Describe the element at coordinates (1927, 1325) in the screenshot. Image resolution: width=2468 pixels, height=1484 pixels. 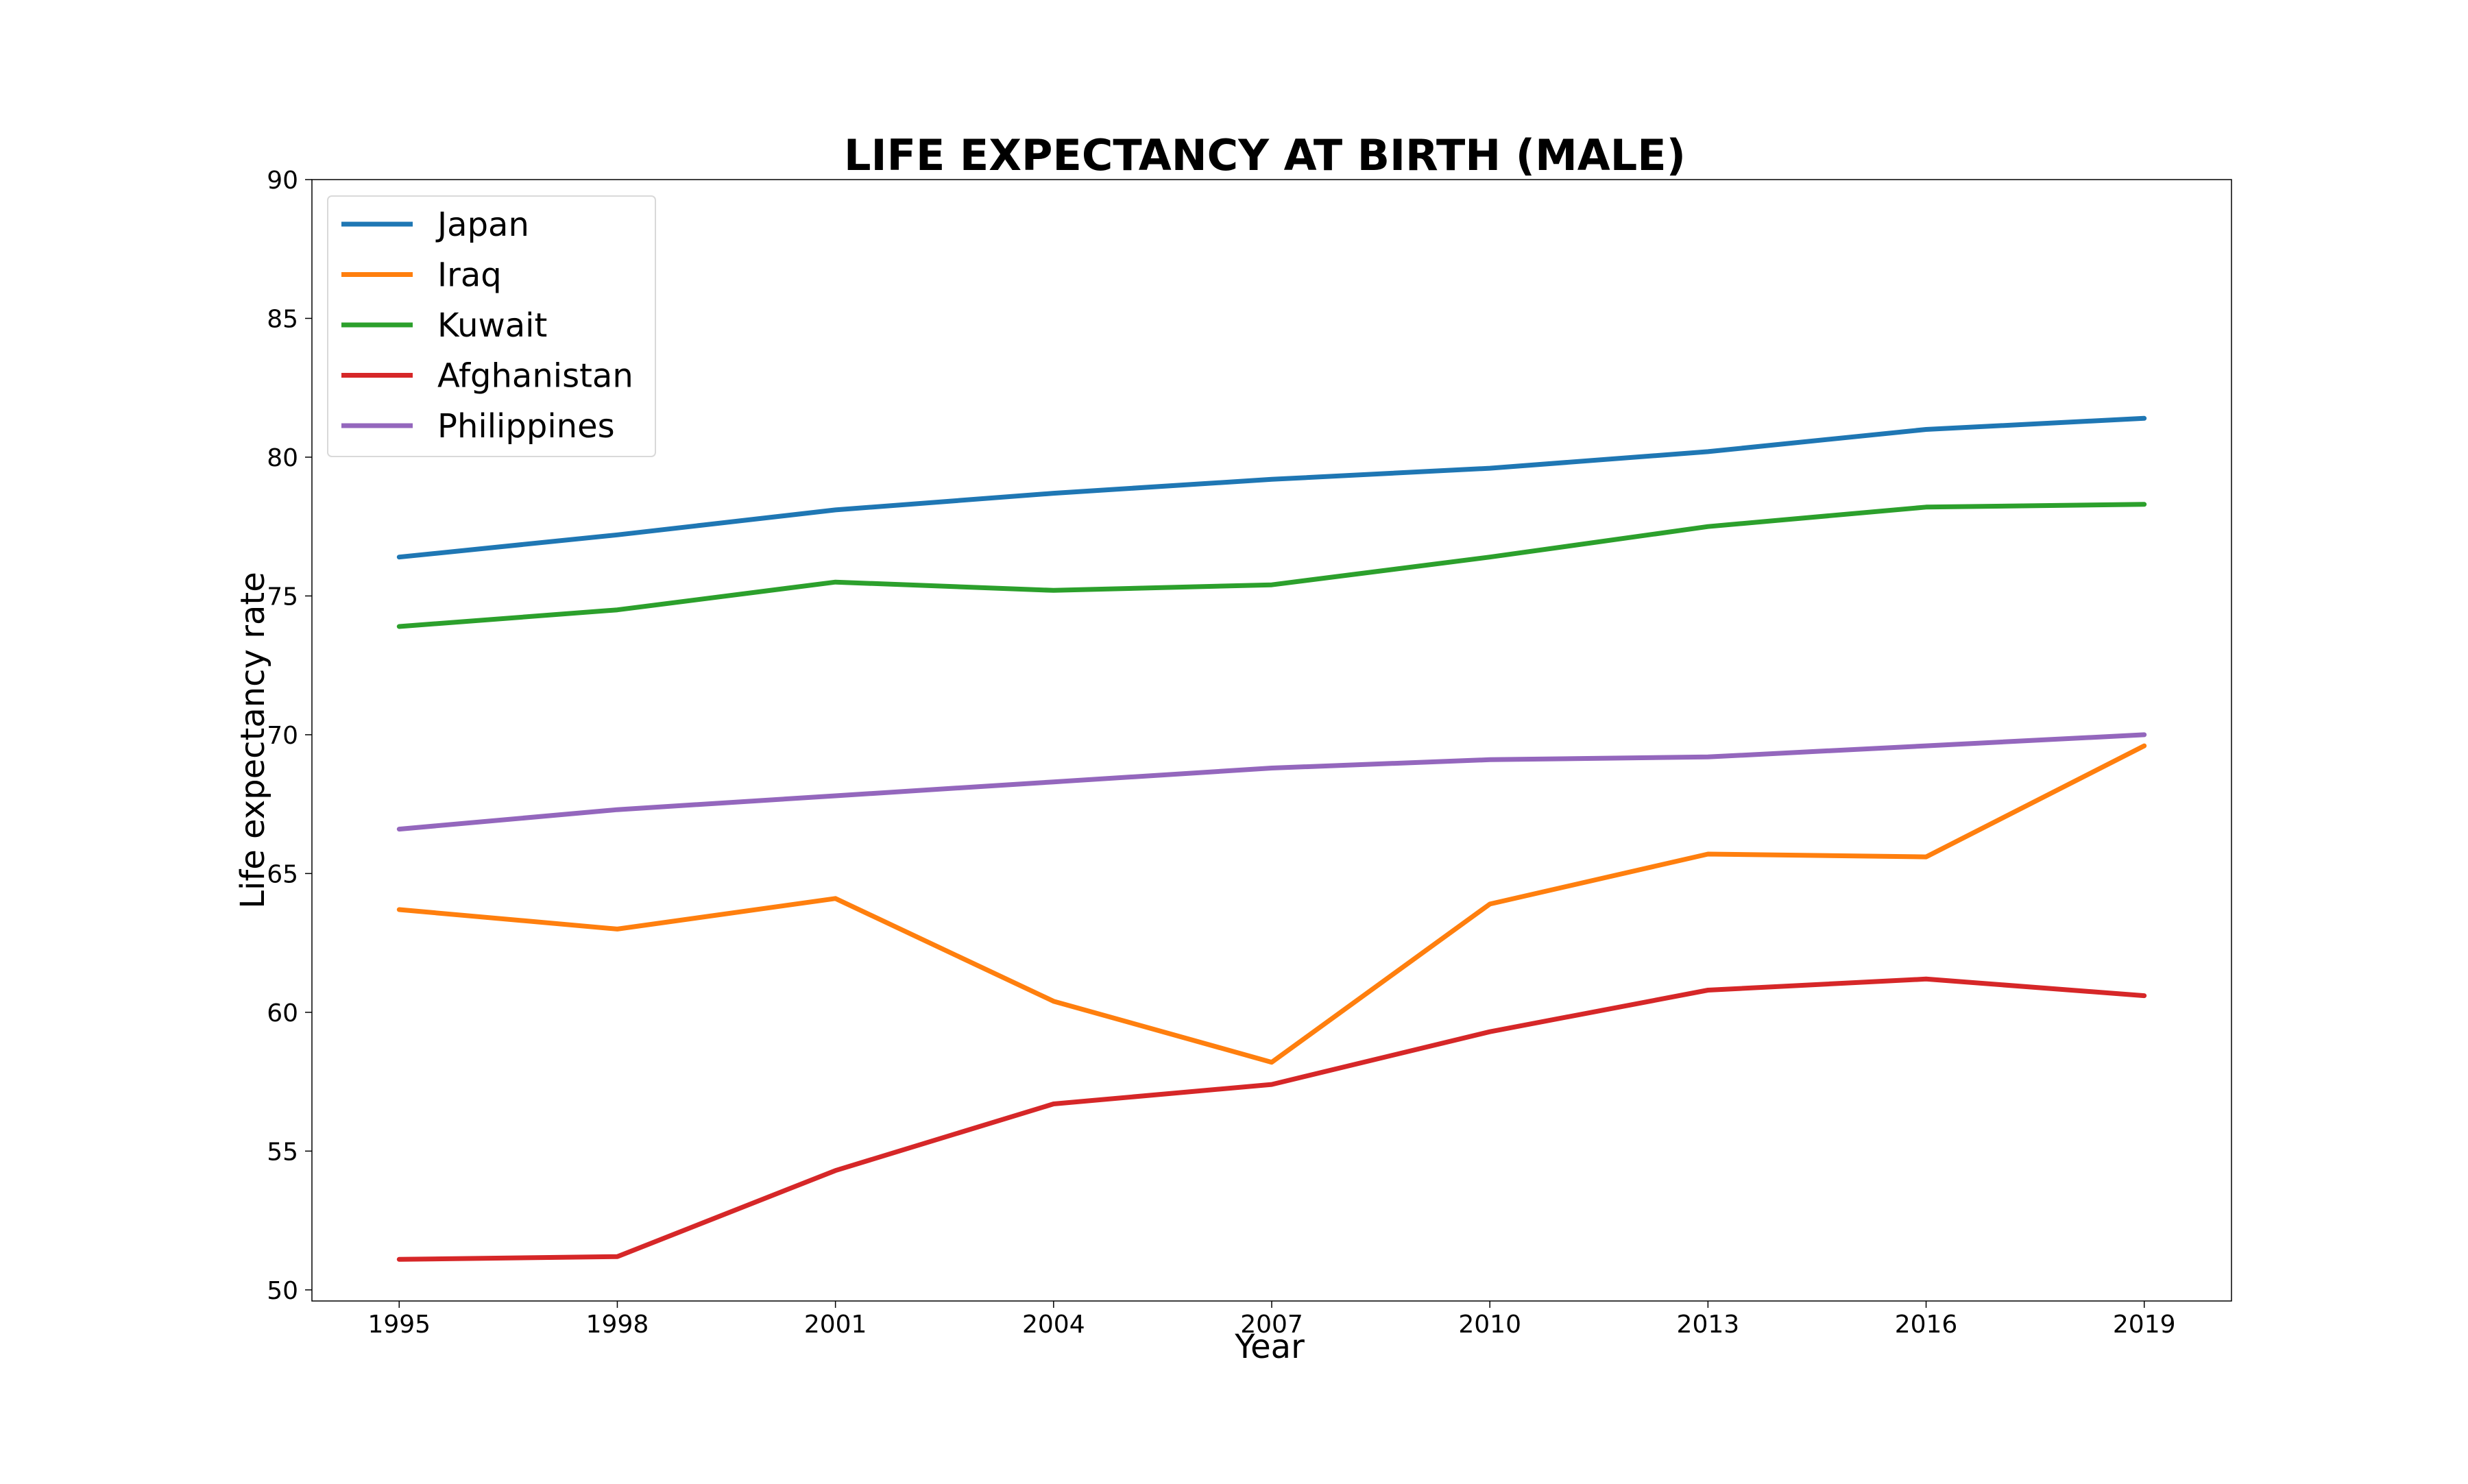
I see `x-tick-label: 2016` at that location.